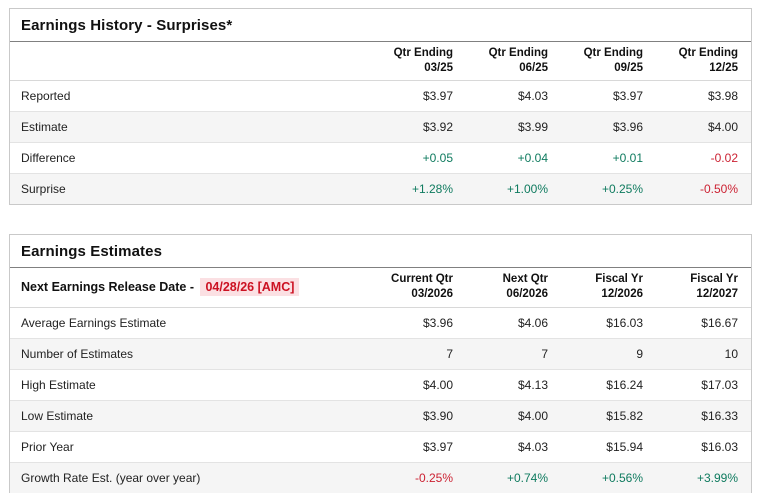  What do you see at coordinates (432, 294) in the screenshot?
I see `column-header-line2: 03/2026` at bounding box center [432, 294].